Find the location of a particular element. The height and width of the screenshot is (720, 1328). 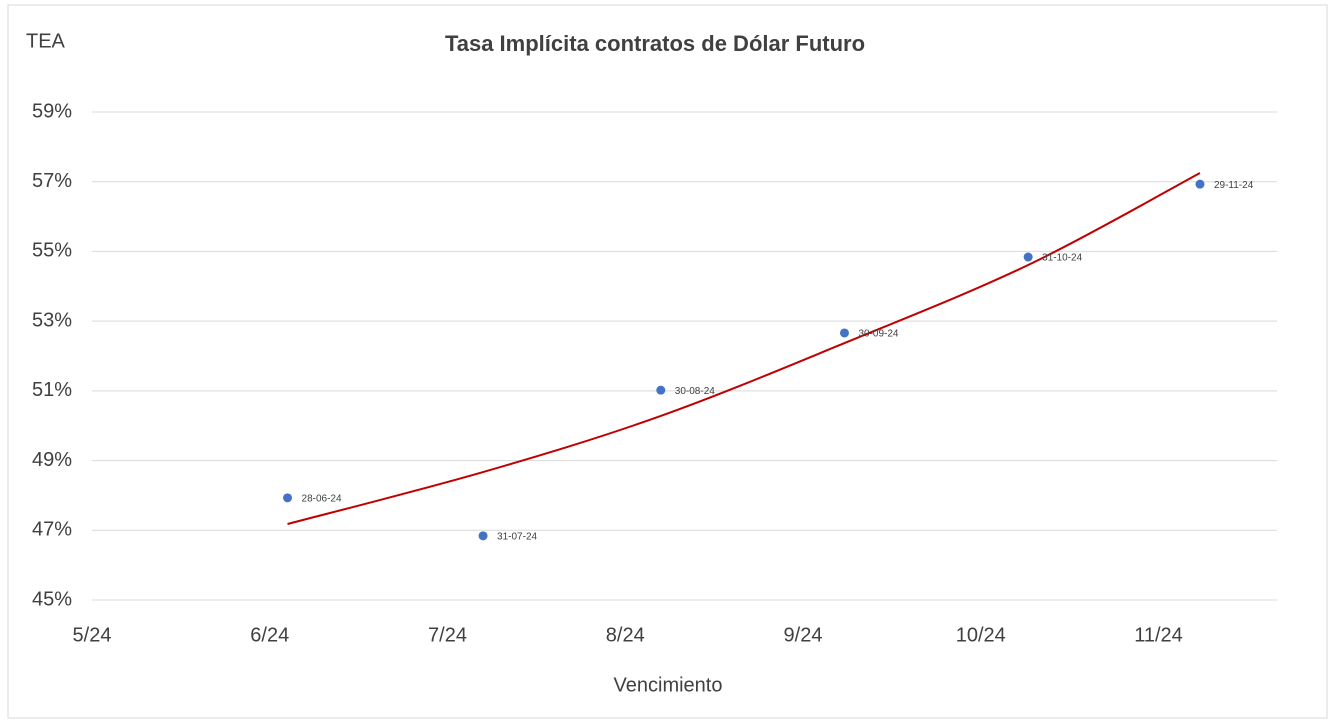

data-label: 30-08-24 is located at coordinates (695, 391).